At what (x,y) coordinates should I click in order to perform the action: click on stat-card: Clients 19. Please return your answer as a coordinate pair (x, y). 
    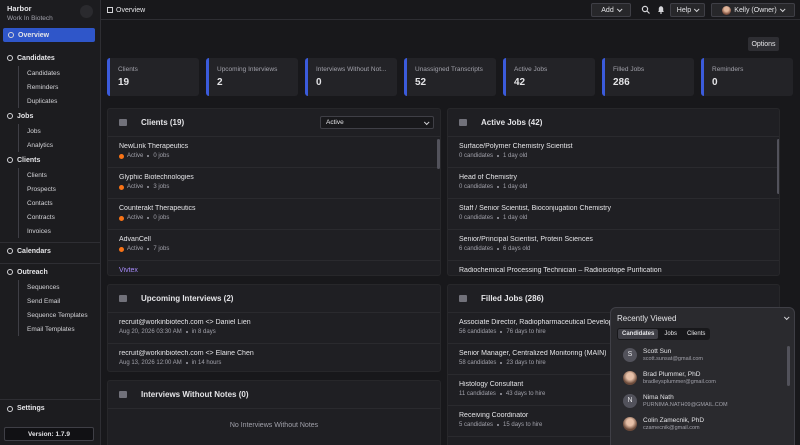
    Looking at the image, I should click on (153, 77).